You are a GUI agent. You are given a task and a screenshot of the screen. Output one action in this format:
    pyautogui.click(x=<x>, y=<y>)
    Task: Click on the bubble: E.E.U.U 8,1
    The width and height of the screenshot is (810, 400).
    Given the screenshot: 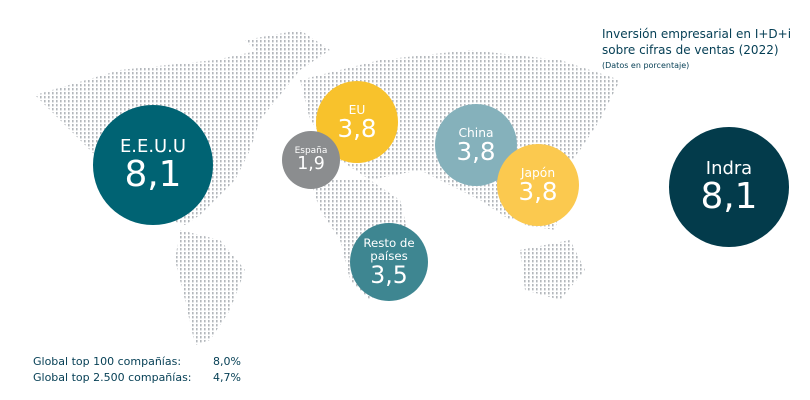 What is the action you would take?
    pyautogui.click(x=153, y=165)
    